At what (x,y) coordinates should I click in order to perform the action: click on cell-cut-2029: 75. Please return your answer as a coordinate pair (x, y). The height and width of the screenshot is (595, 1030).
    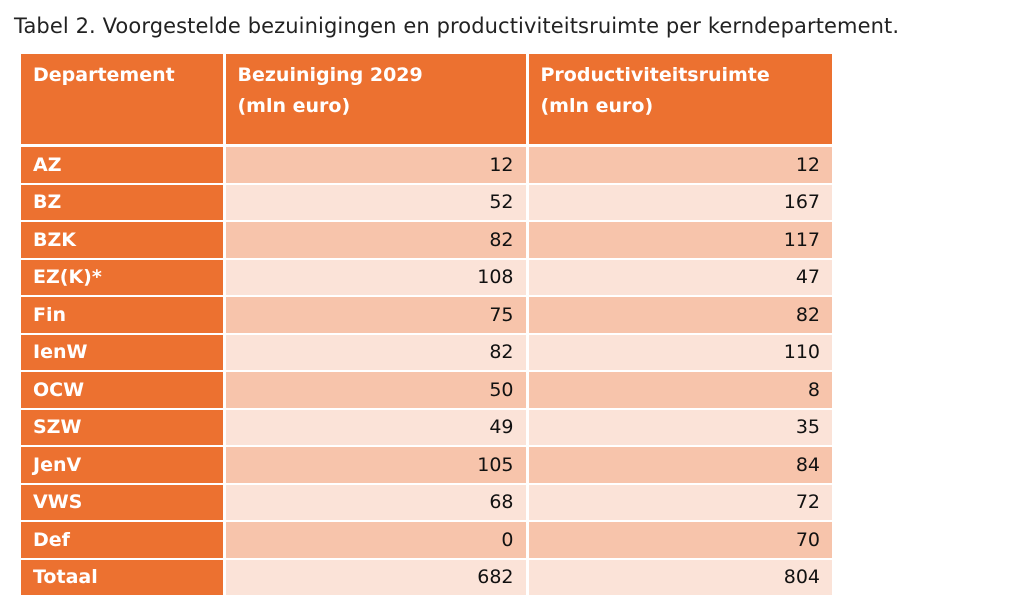
    Looking at the image, I should click on (375, 315).